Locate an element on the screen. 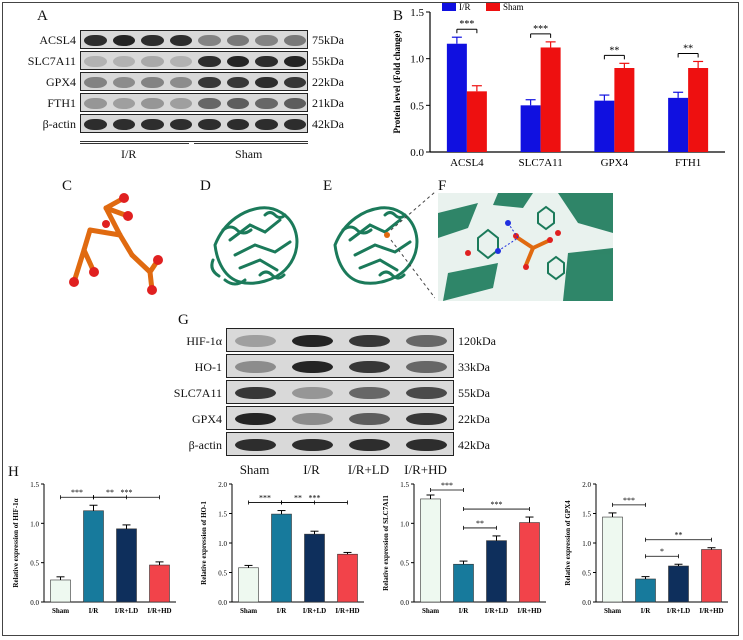 The width and height of the screenshot is (743, 640). protein-structure-d is located at coordinates (254, 246).